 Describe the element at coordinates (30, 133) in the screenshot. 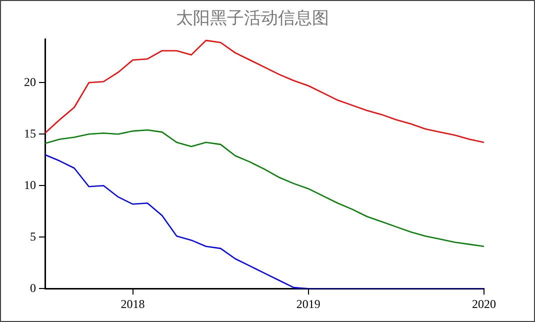

I see `y-tick-label: 15` at that location.